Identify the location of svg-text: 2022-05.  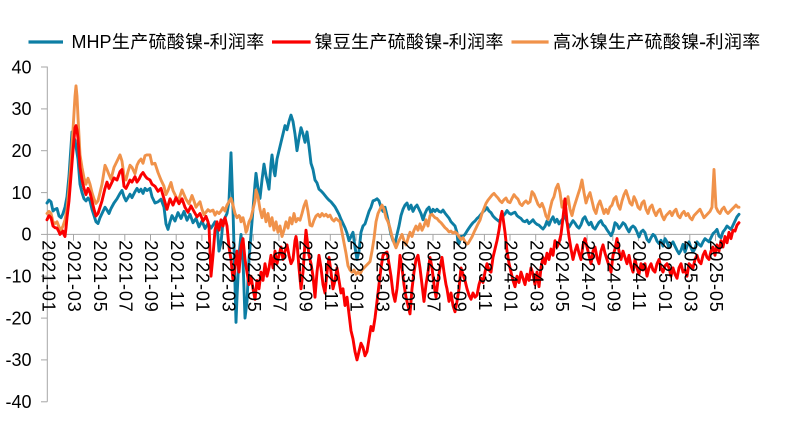
(254, 276).